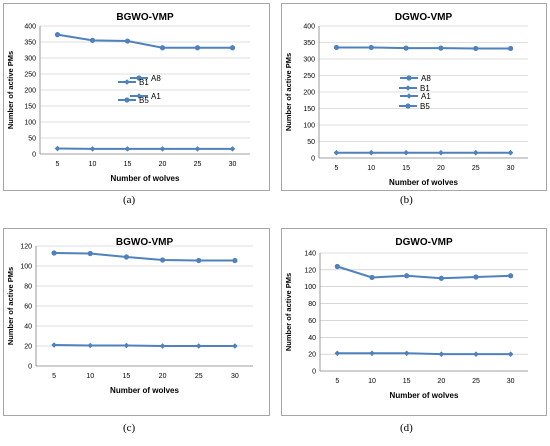  What do you see at coordinates (129, 200) in the screenshot?
I see `caption-a: (a)` at bounding box center [129, 200].